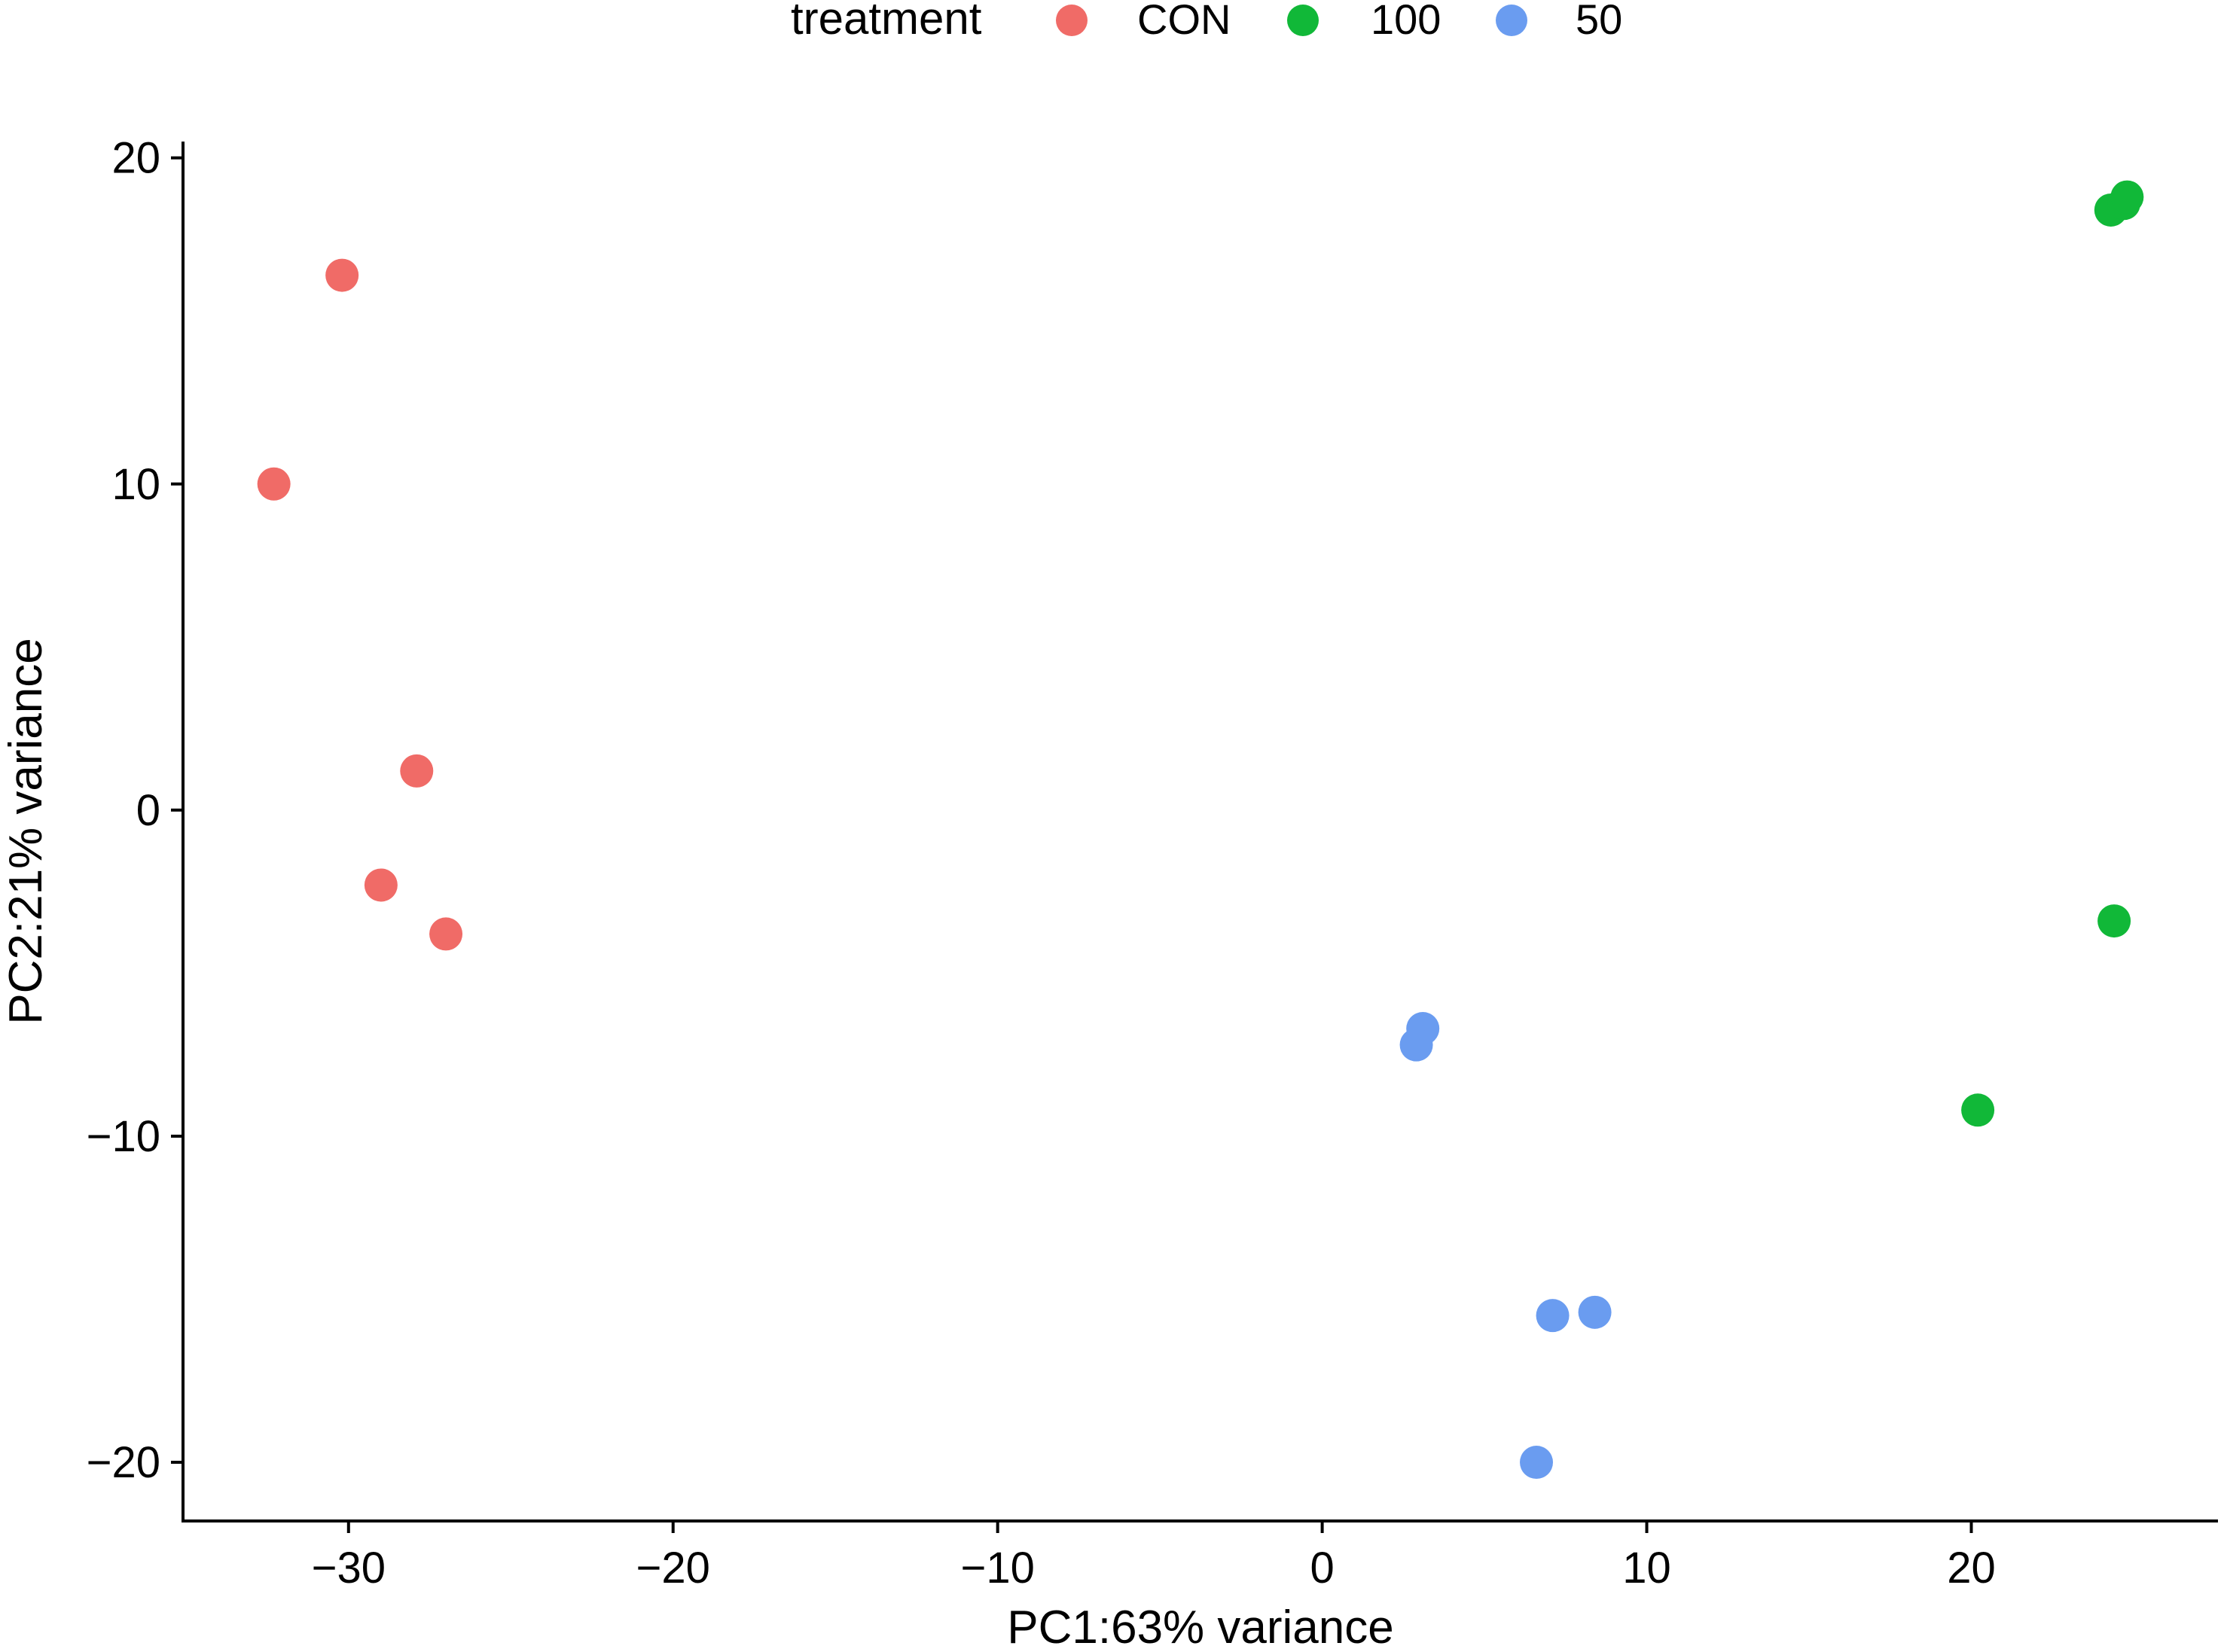 The image size is (2224, 1652). I want to click on y-ticks: −20 −10 0 10 20, so click(135, 811).